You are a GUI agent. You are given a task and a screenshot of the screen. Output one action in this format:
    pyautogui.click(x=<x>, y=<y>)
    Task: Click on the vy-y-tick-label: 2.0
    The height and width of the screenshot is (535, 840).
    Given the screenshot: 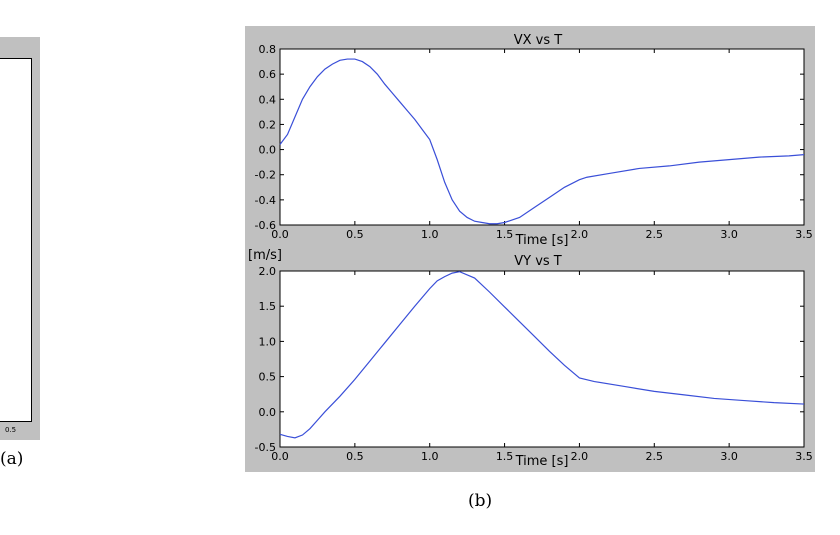 What is the action you would take?
    pyautogui.click(x=268, y=271)
    